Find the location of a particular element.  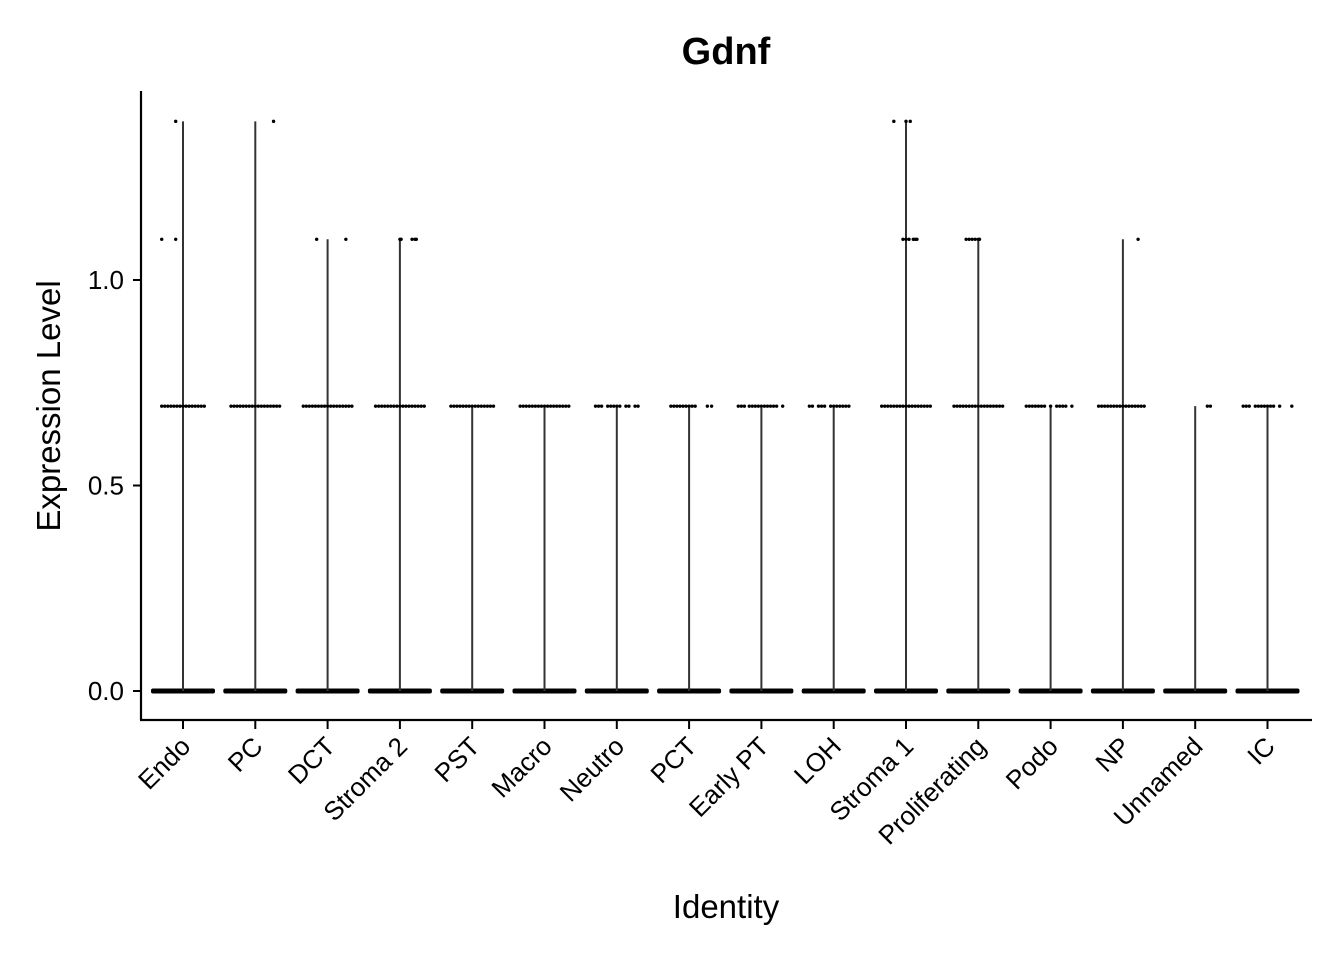

y-tick-label: 1.0 is located at coordinates (106, 280).